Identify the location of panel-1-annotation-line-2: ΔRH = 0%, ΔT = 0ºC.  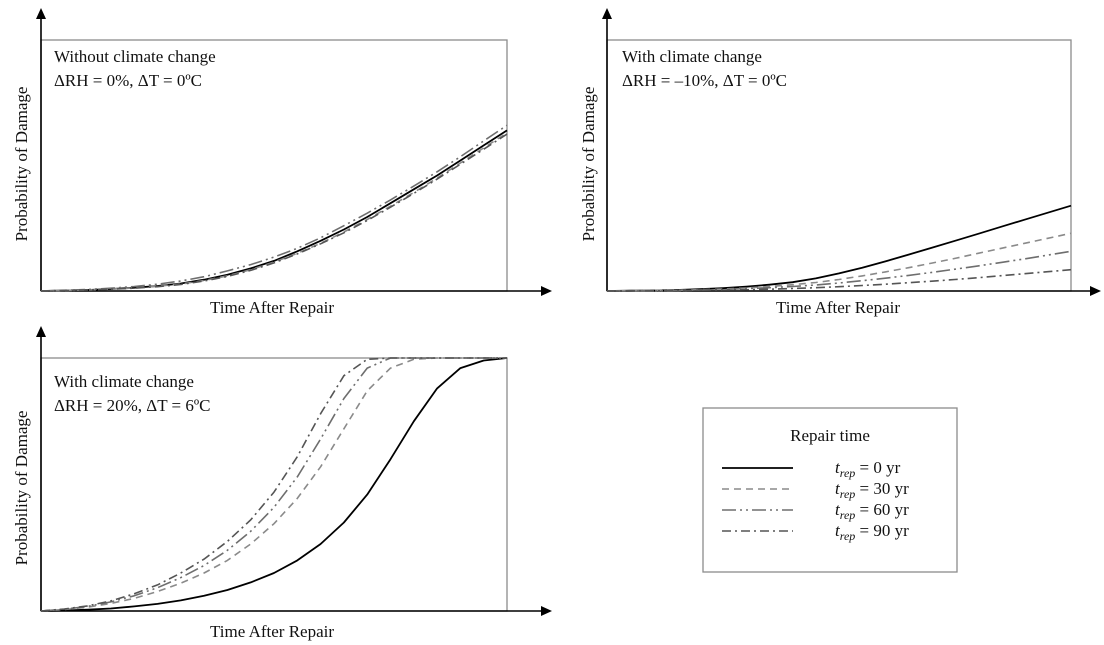
(128, 80).